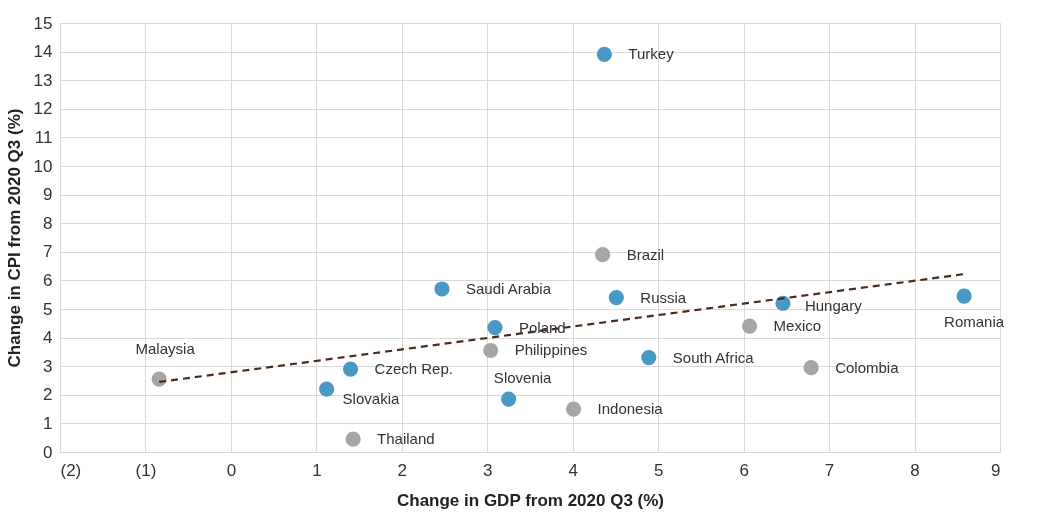  Describe the element at coordinates (48, 223) in the screenshot. I see `y-tick-label: 8` at that location.